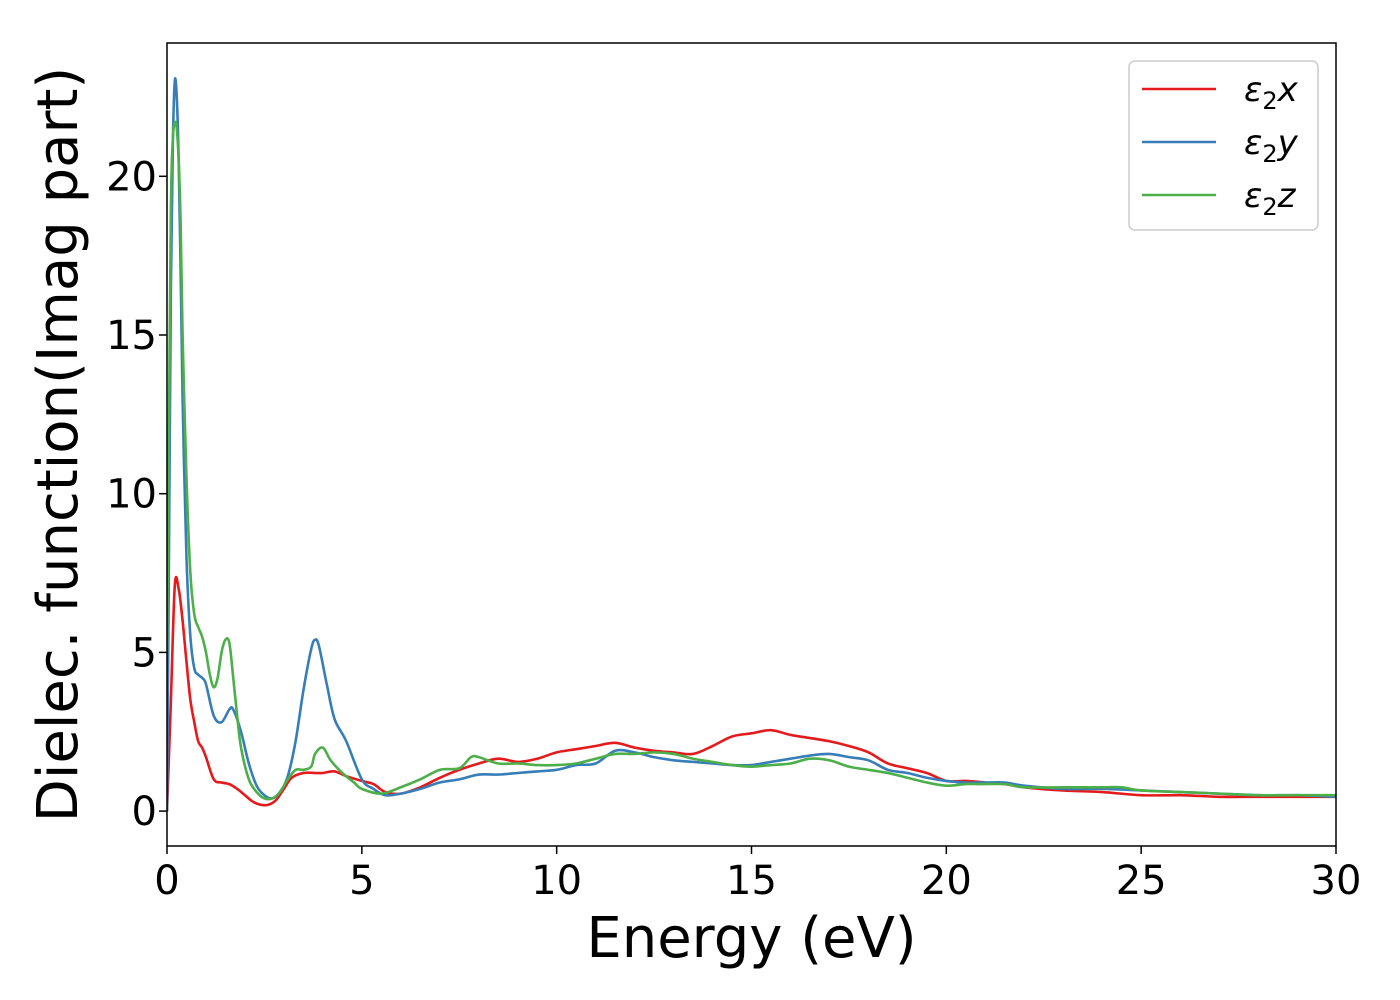  Describe the element at coordinates (751, 938) in the screenshot. I see `x-axis-label: Energy (eV)` at that location.